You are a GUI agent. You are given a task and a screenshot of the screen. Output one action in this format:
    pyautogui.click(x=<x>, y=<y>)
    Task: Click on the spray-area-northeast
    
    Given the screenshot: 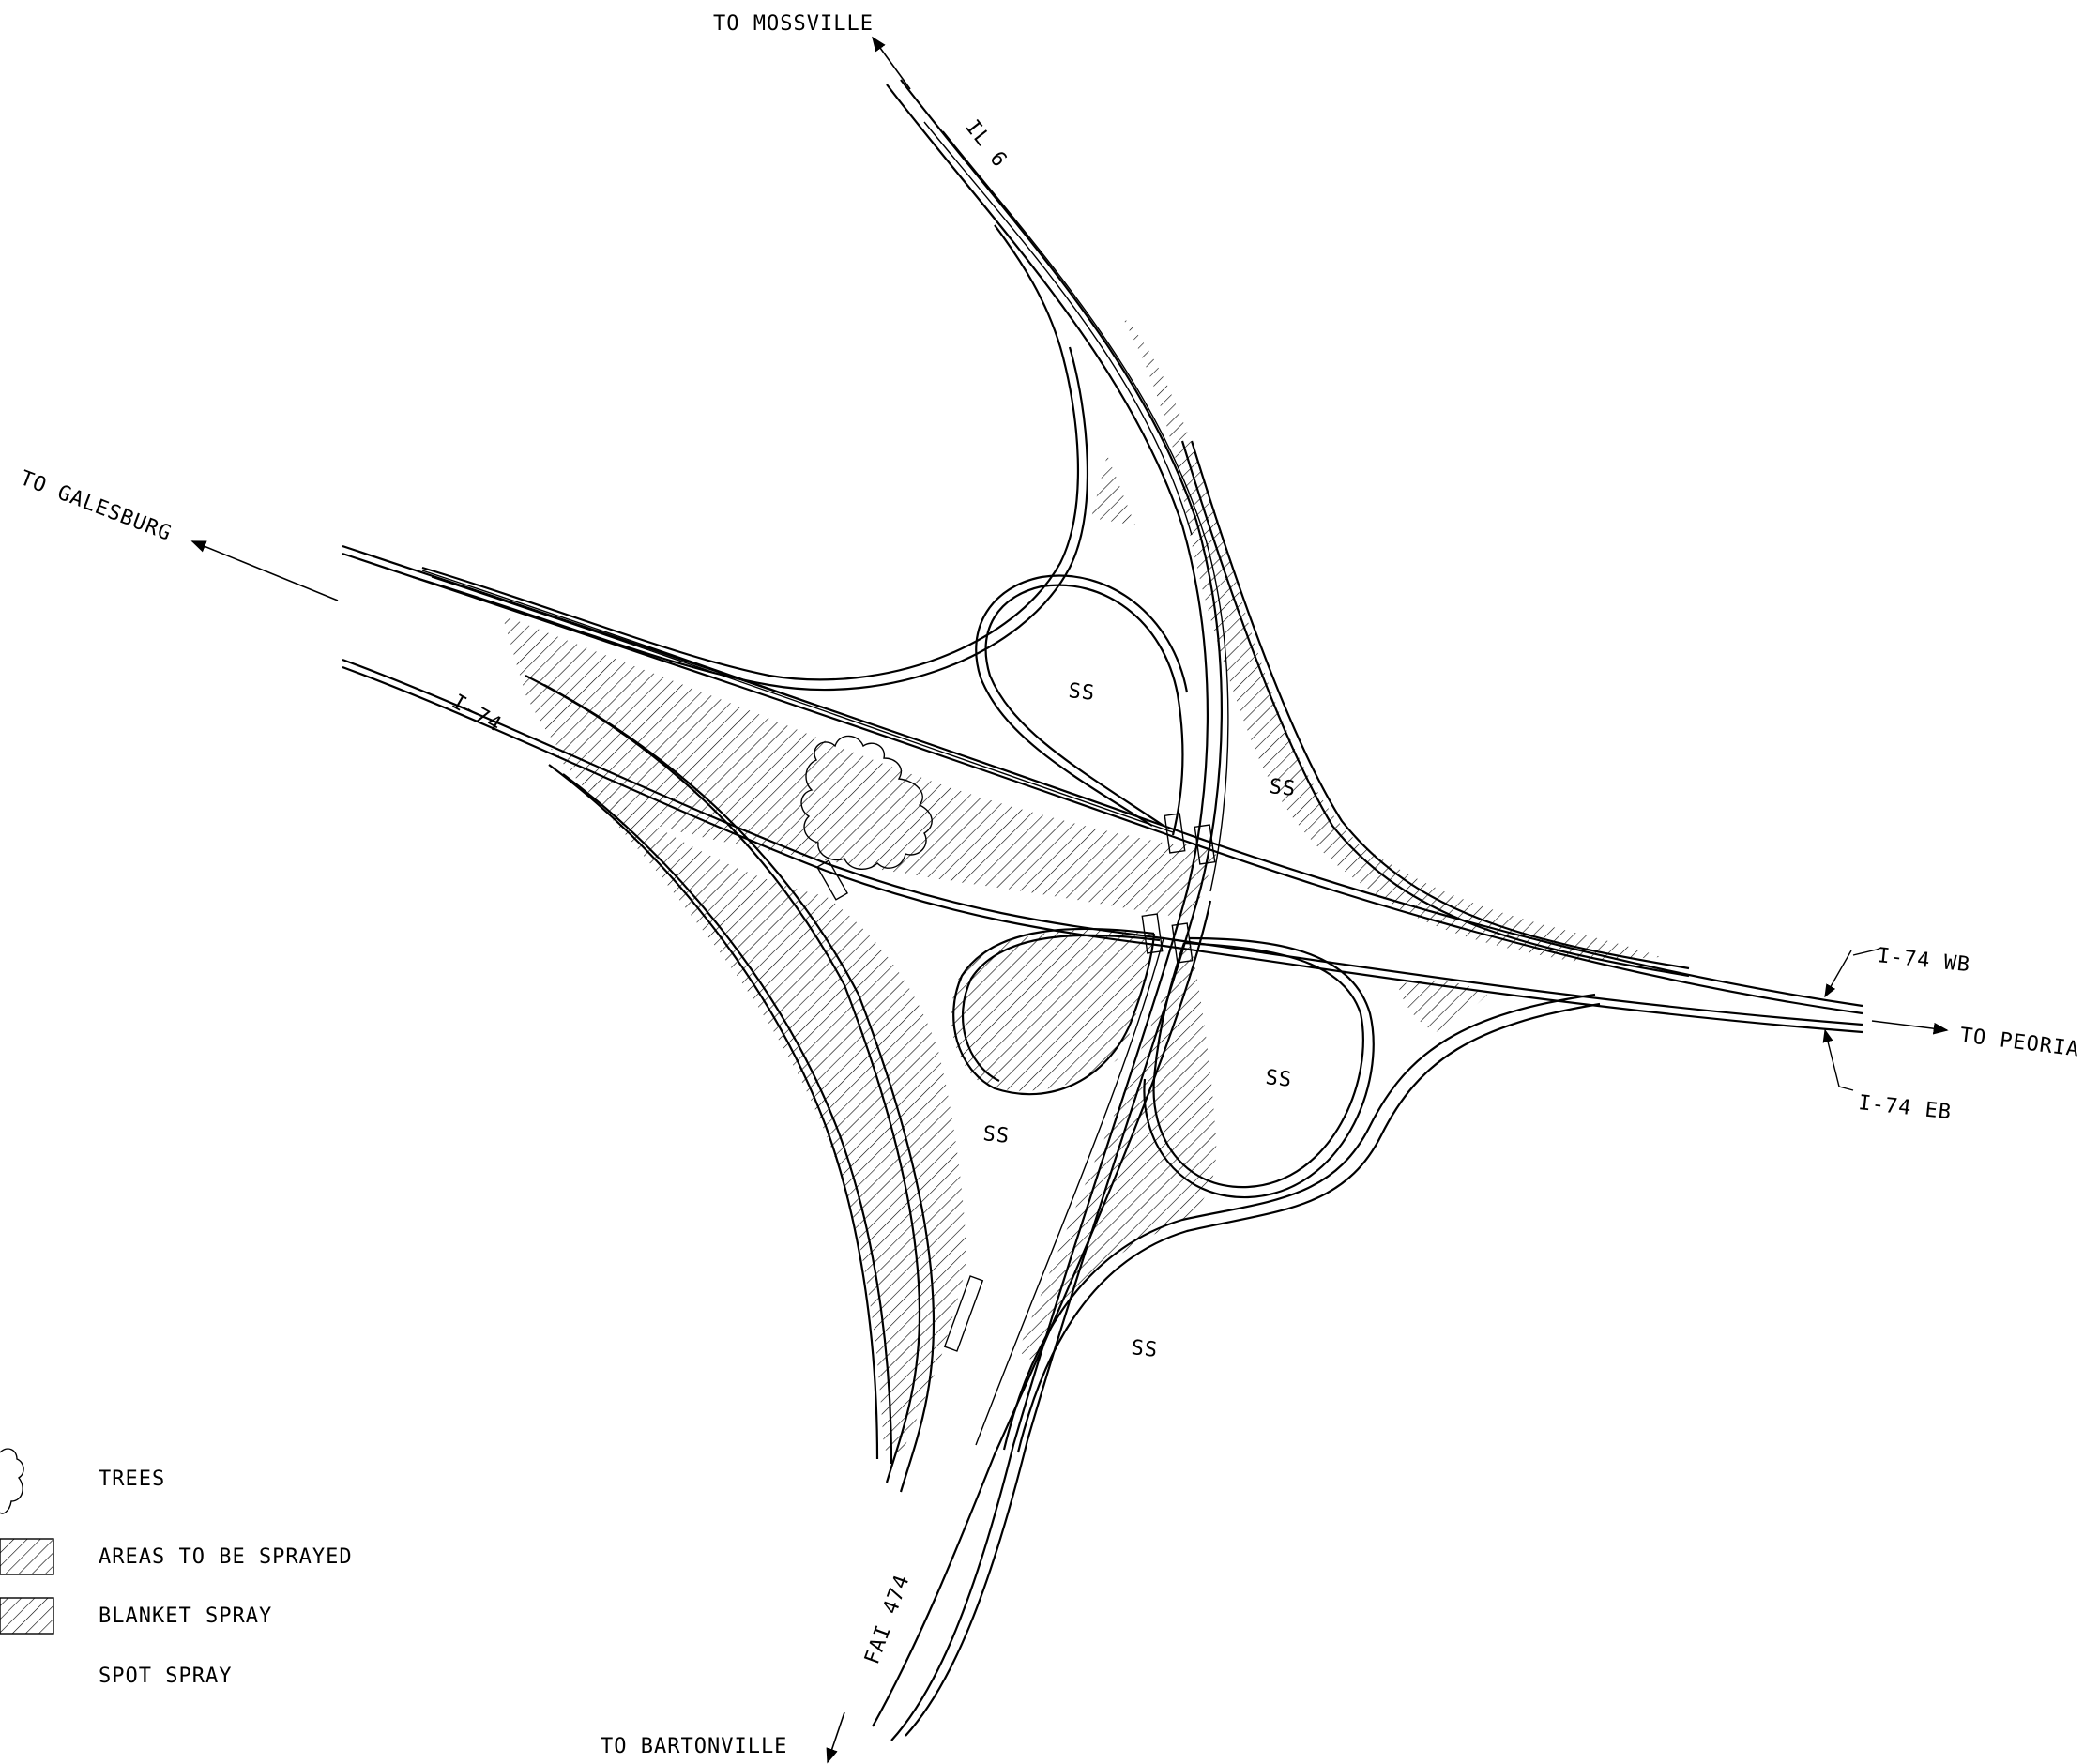 What is the action you would take?
    pyautogui.click(x=1391, y=638)
    